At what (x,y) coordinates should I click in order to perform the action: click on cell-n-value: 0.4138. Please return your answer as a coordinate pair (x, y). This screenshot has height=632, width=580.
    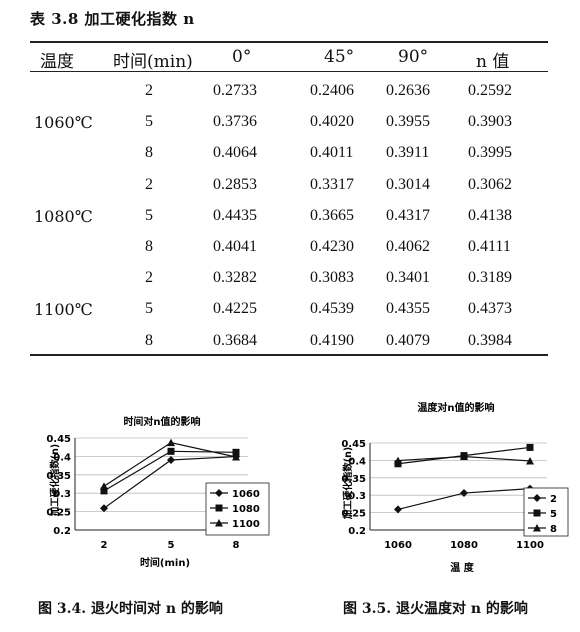
    Looking at the image, I should click on (490, 215).